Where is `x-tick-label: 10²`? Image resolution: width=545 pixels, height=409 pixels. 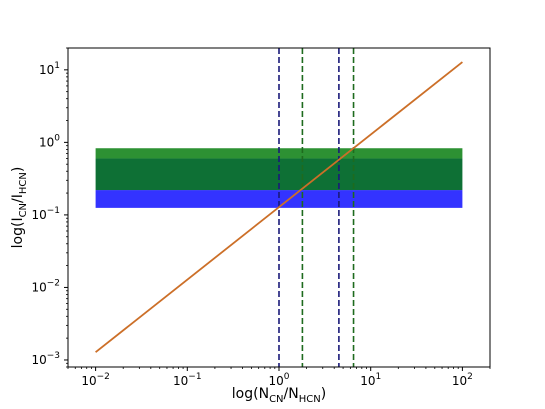 x-tick-label: 10² is located at coordinates (462, 380).